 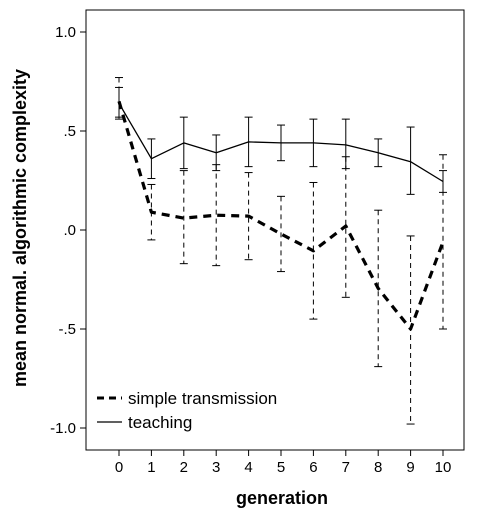 What do you see at coordinates (216, 467) in the screenshot?
I see `x-tick-label: 3` at bounding box center [216, 467].